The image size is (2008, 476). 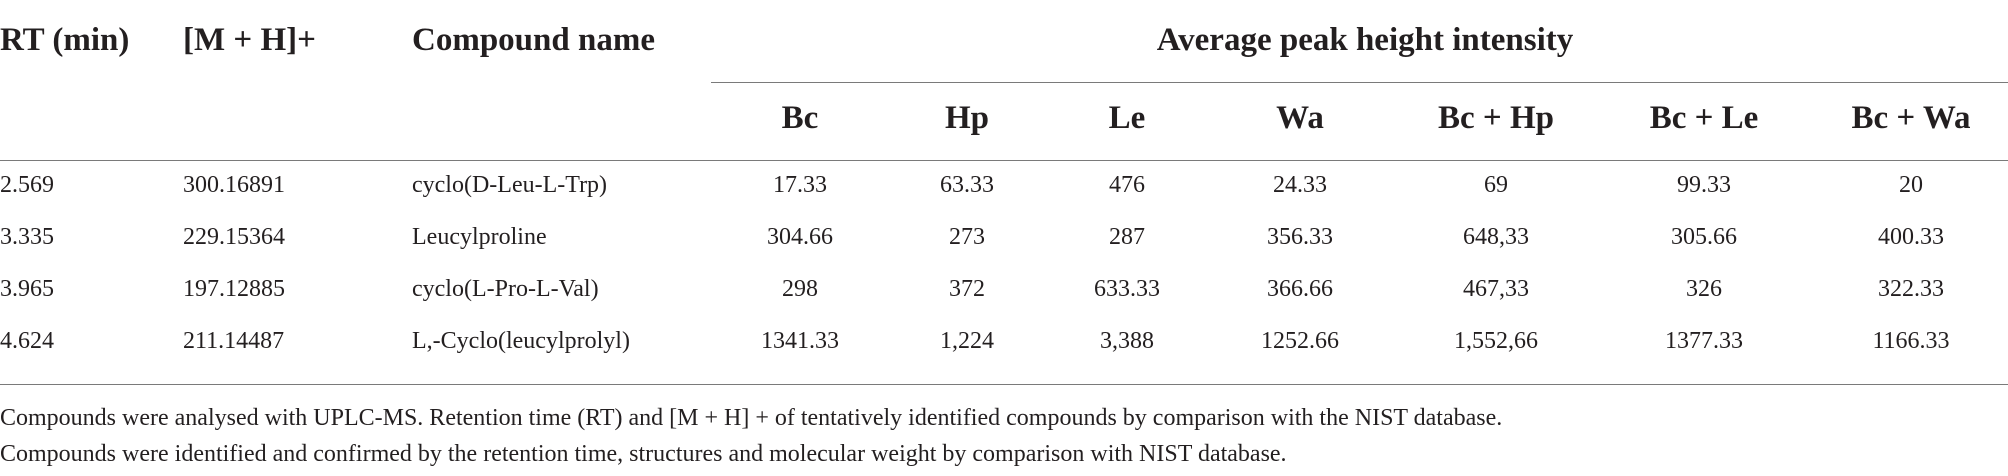 What do you see at coordinates (1496, 341) in the screenshot?
I see `table-cell: 1,552,66` at bounding box center [1496, 341].